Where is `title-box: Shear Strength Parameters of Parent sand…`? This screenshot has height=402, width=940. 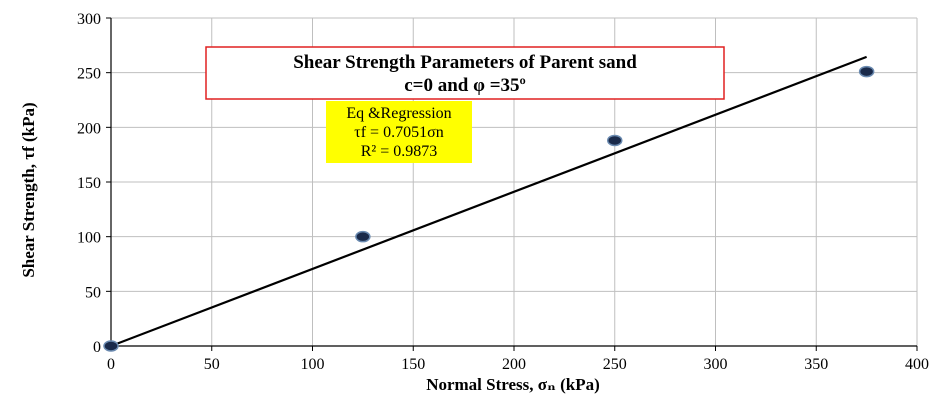
title-box: Shear Strength Parameters of Parent sand… is located at coordinates (465, 73).